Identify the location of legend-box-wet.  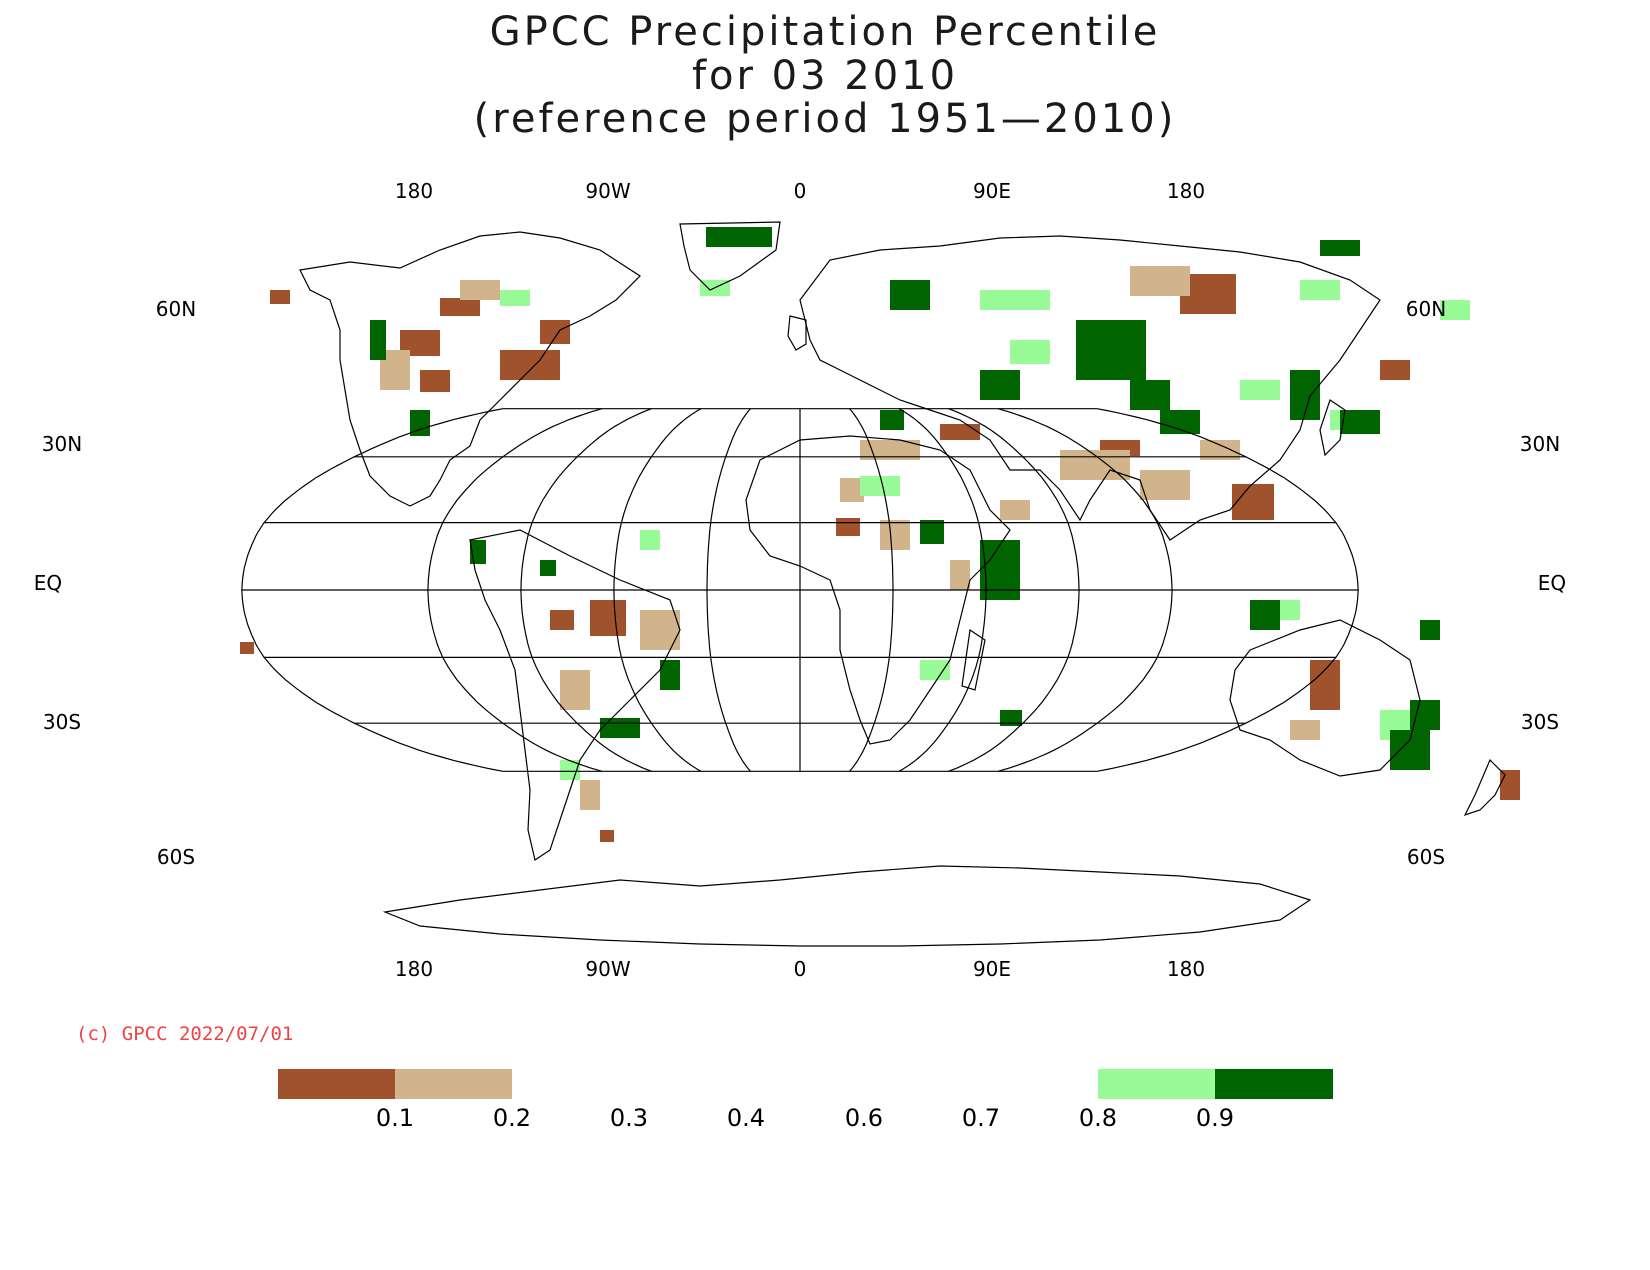
(1156, 1084).